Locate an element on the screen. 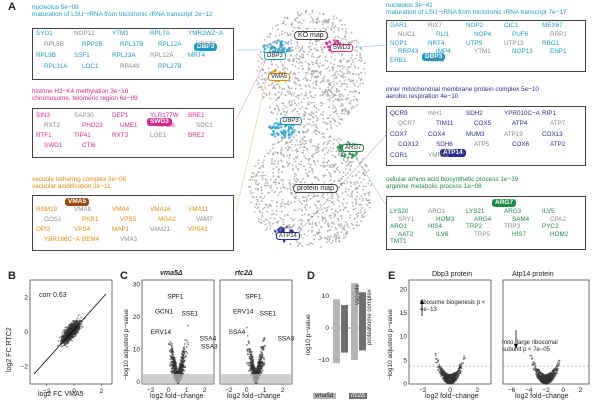 This screenshot has width=600, height=406. map-tag-arg7: ARG7 is located at coordinates (353, 148).